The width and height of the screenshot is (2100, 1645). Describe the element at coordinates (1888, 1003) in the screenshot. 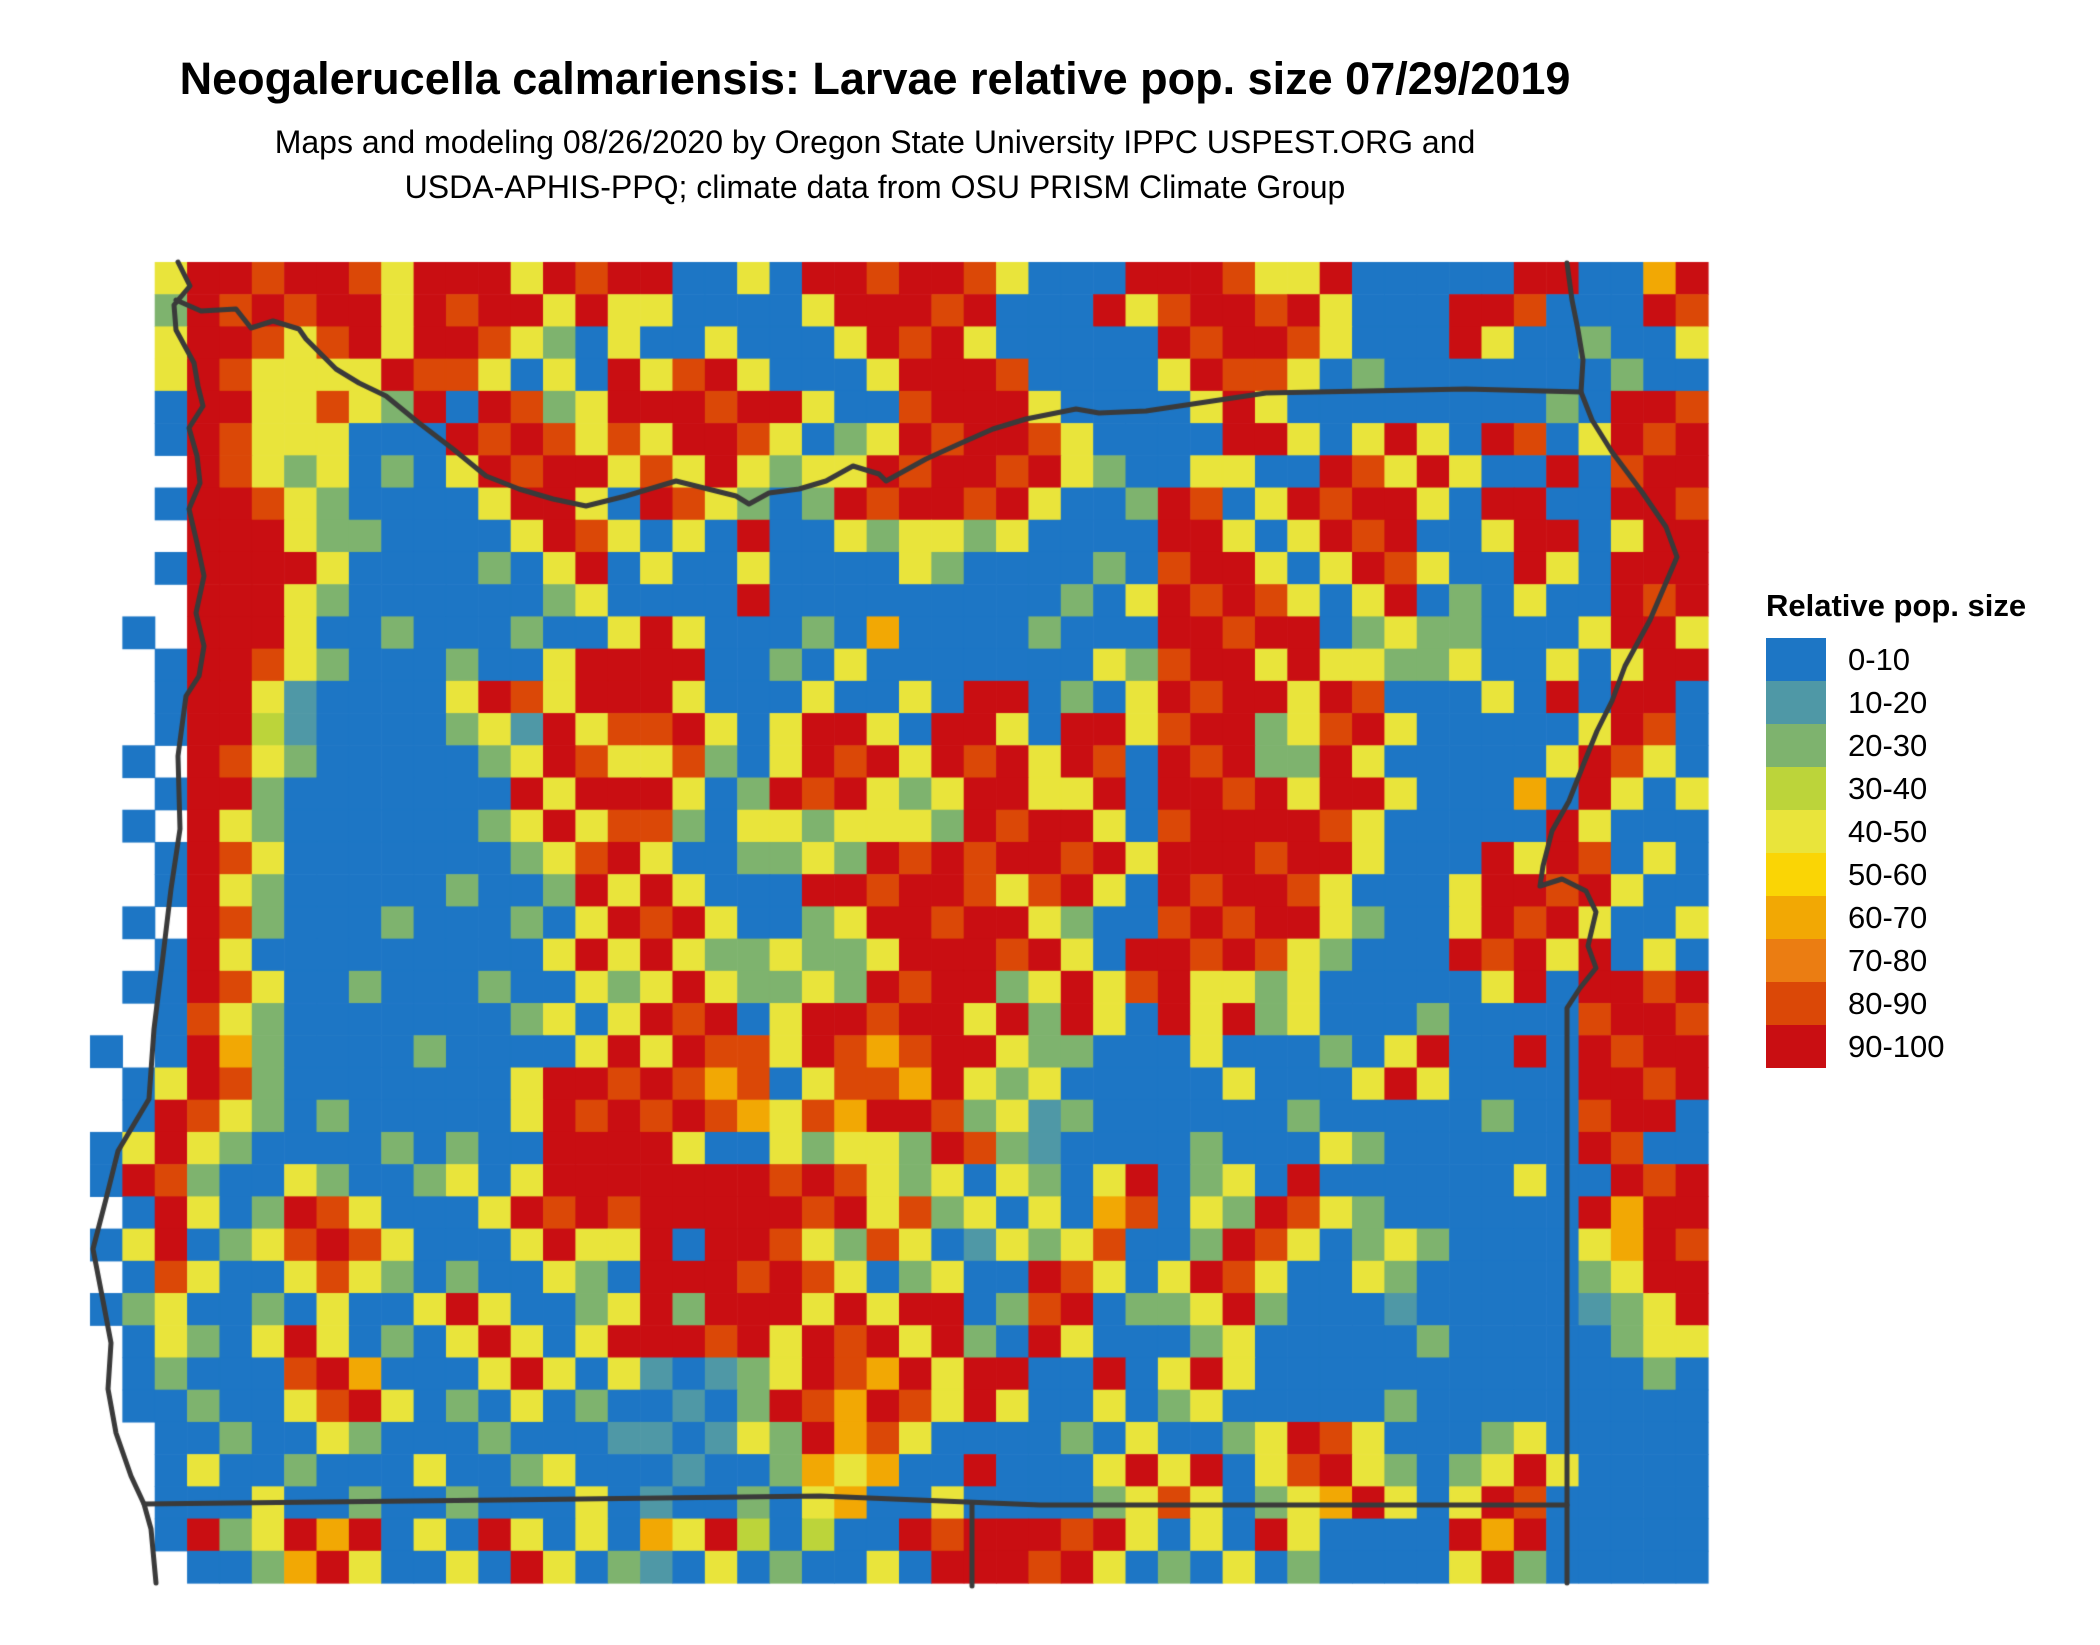

I see `legend-label: 80-90` at that location.